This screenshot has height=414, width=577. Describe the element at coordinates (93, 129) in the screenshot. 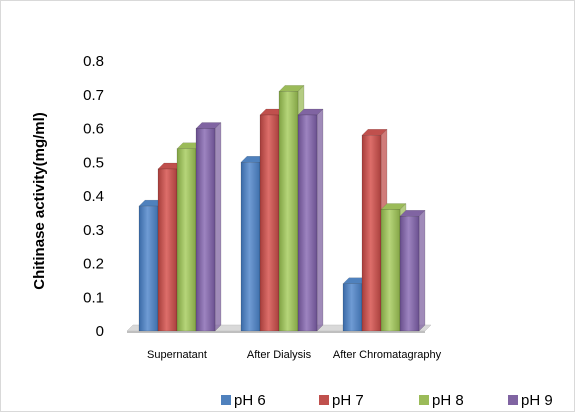

I see `y-tick-label: 0.6` at that location.